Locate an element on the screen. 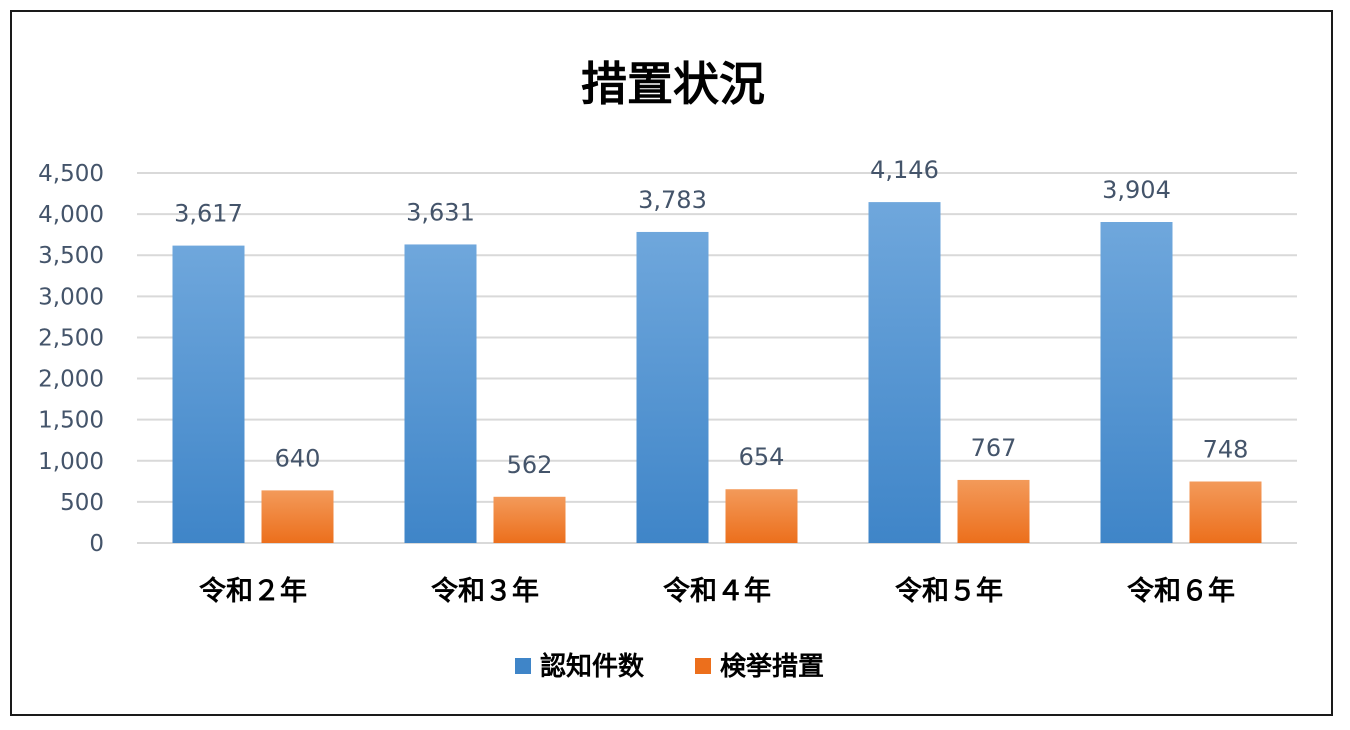  y-tick-label: 2,500 is located at coordinates (71, 338).